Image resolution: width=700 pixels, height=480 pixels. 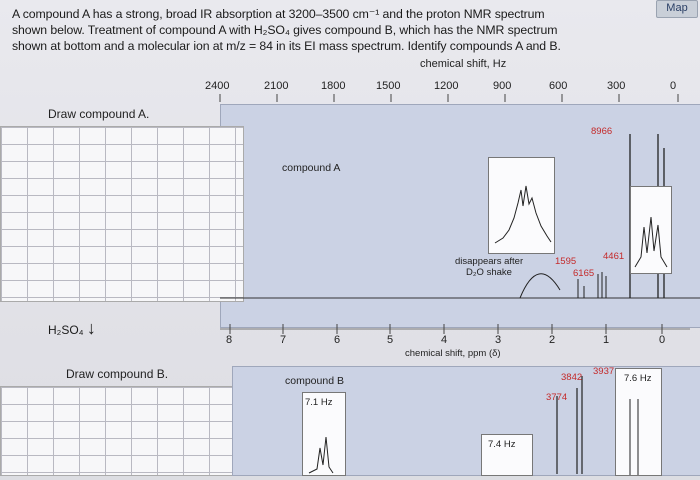 I want to click on coupling-label: 7.4 Hz, so click(x=502, y=444).